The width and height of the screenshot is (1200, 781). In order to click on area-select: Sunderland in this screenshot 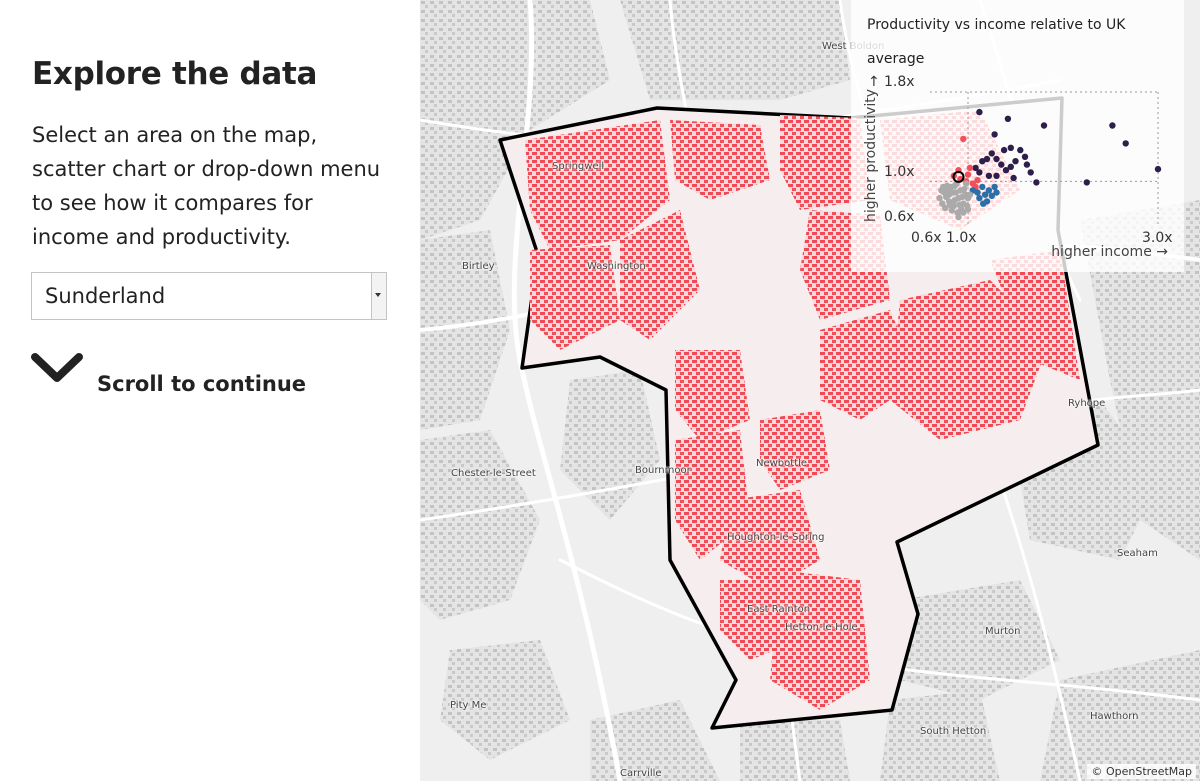, I will do `click(209, 296)`.